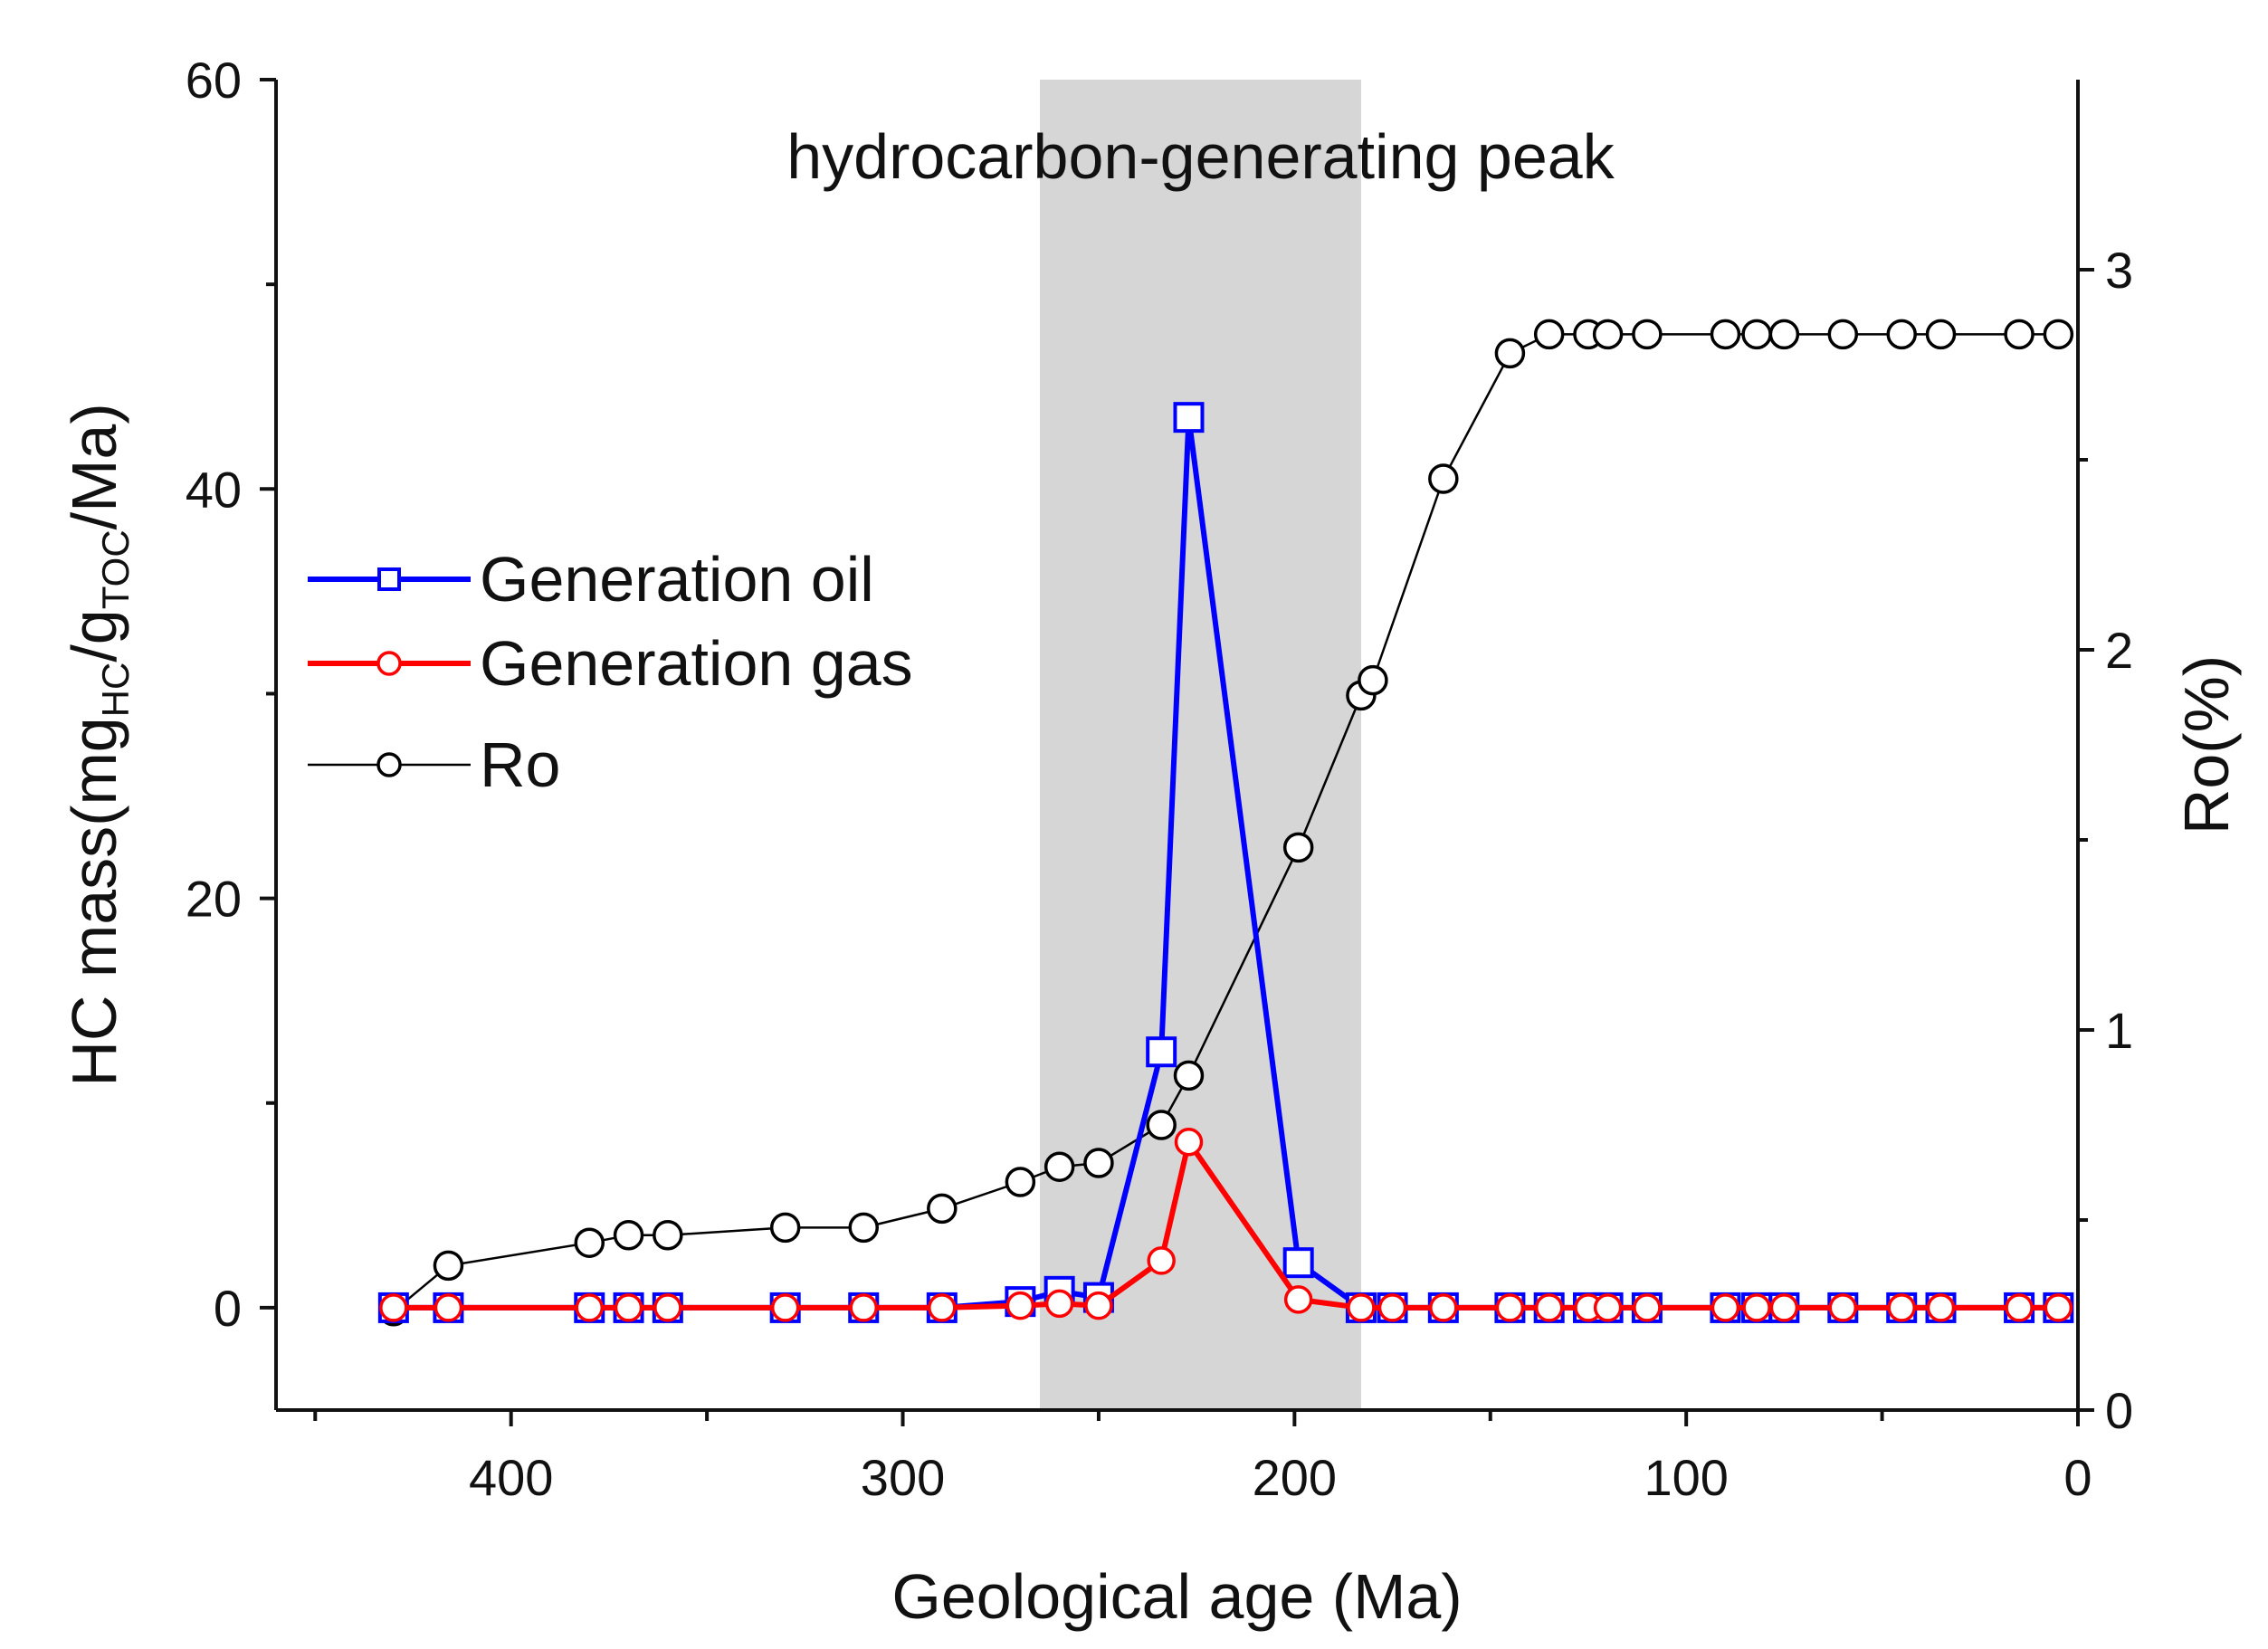 The width and height of the screenshot is (2268, 1649). Describe the element at coordinates (214, 80) in the screenshot. I see `y-left-tick-label: 60` at that location.